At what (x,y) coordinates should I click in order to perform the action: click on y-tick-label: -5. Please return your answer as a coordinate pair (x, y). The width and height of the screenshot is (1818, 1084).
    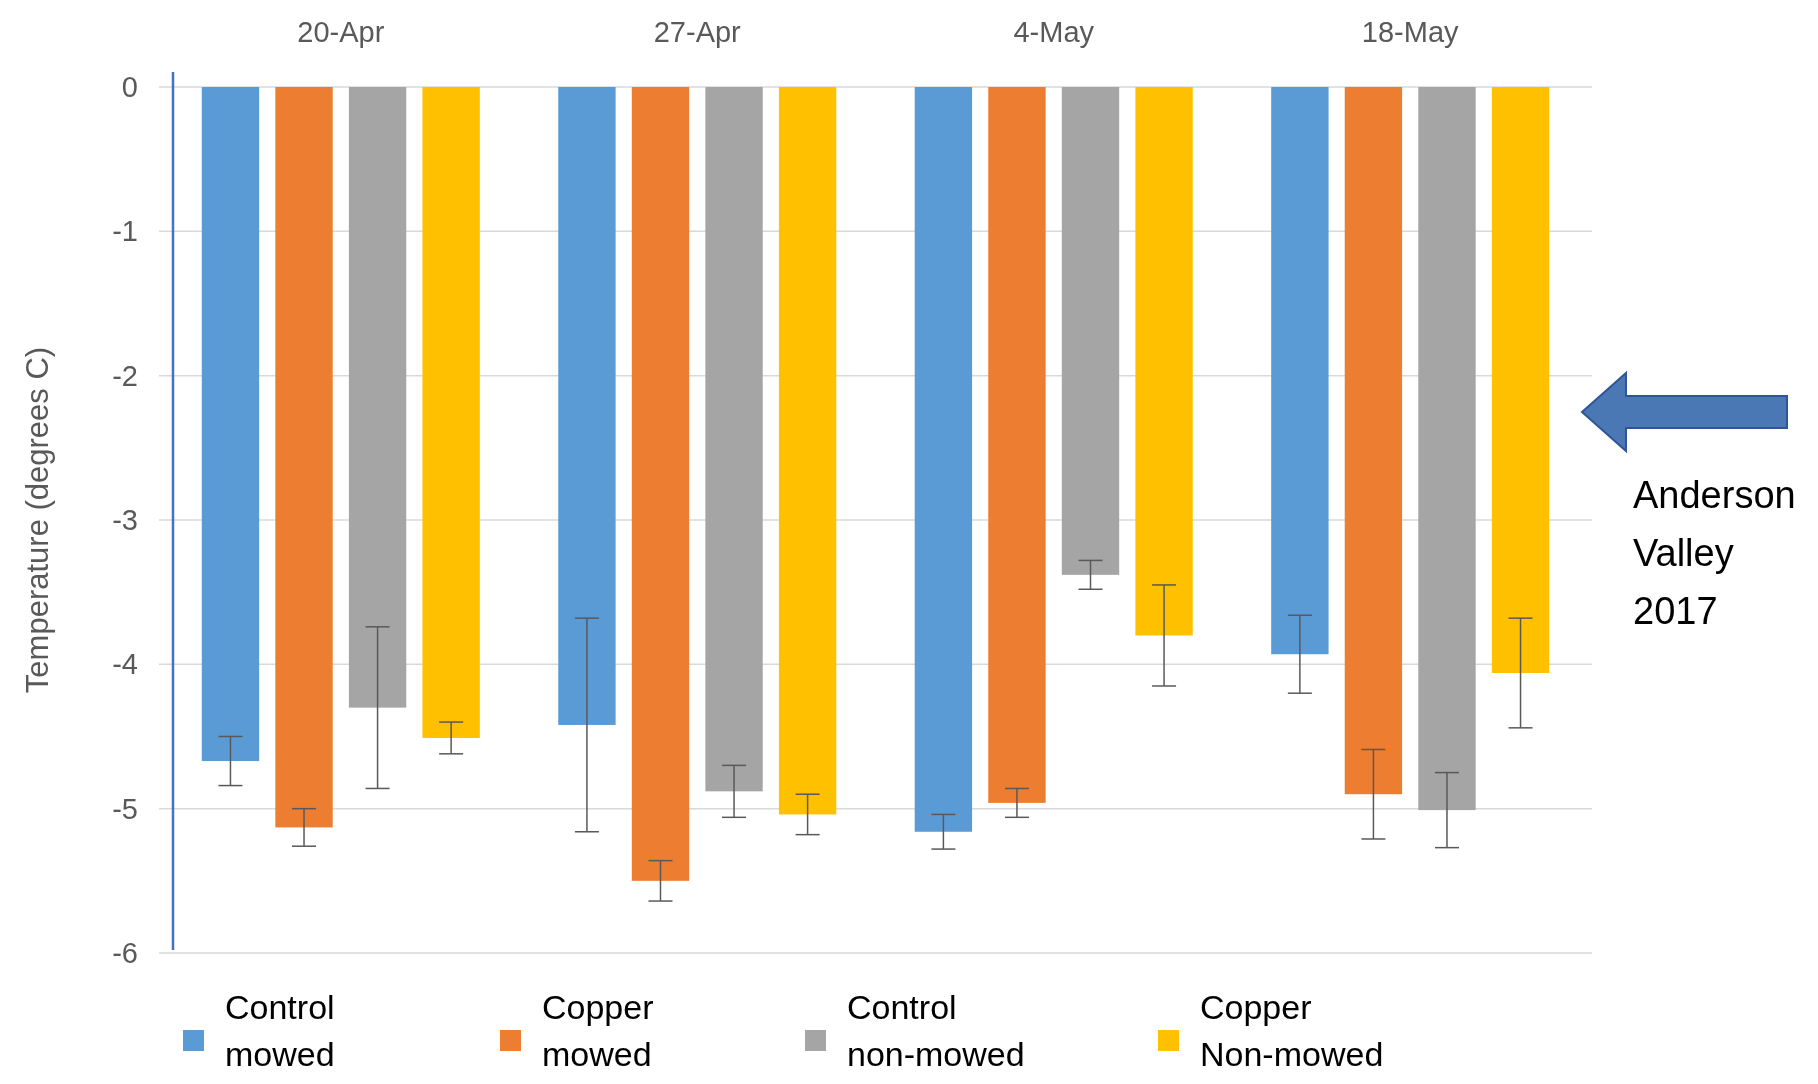
    Looking at the image, I should click on (125, 808).